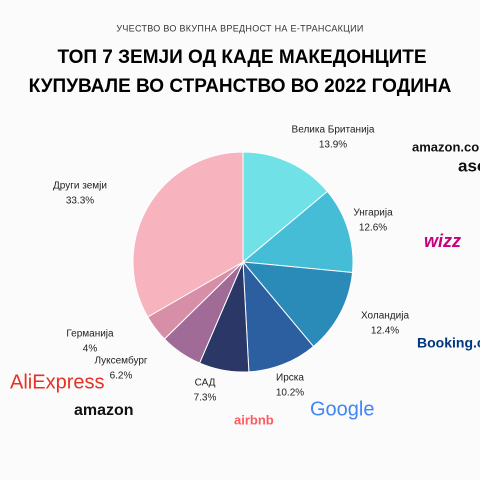 The height and width of the screenshot is (480, 480). I want to click on slice-label: Луксембург, so click(120, 361).